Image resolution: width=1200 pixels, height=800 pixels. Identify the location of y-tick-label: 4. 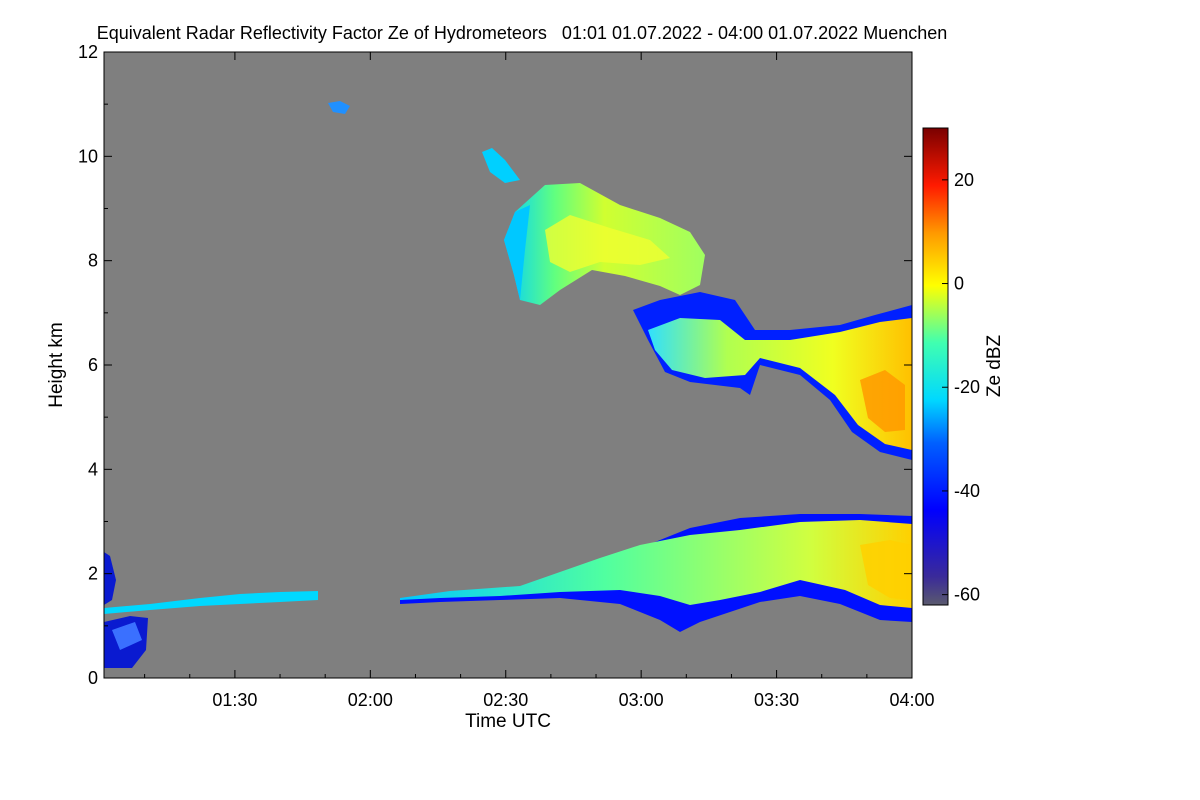
(93, 469).